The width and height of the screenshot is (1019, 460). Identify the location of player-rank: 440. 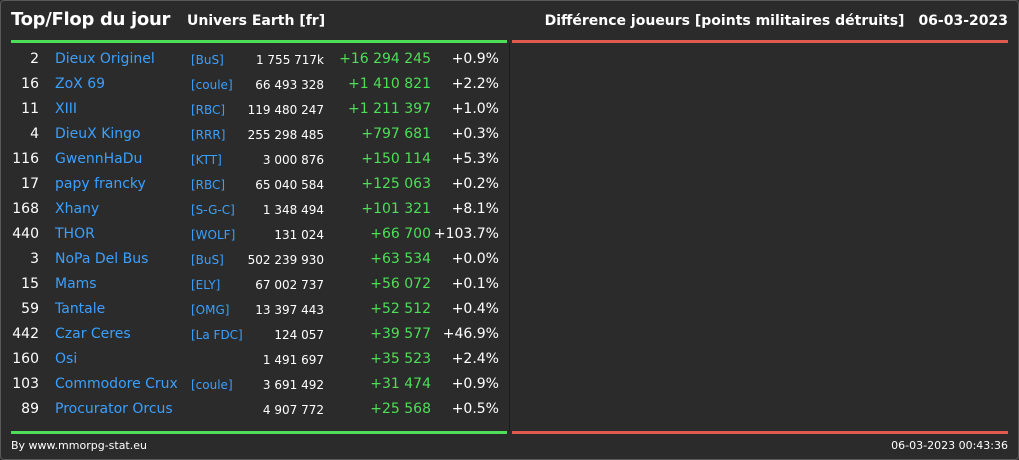
(25, 234).